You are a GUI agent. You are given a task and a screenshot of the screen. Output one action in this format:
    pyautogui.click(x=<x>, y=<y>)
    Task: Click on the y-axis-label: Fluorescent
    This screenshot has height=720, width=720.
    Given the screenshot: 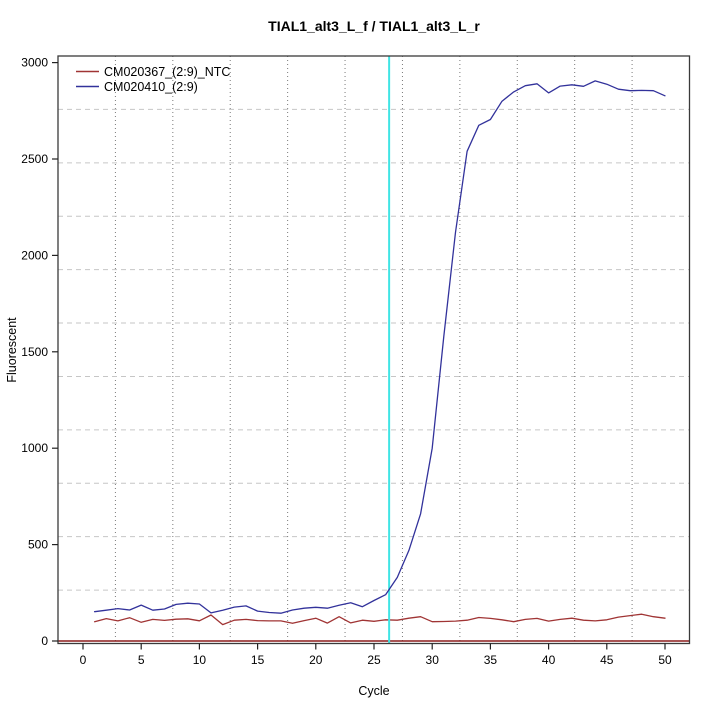 What is the action you would take?
    pyautogui.click(x=12, y=350)
    